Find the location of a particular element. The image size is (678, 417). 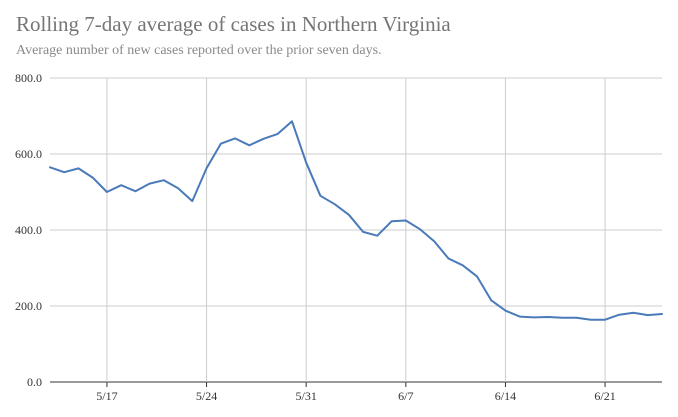

x-tick-label: 5/17 is located at coordinates (106, 396).